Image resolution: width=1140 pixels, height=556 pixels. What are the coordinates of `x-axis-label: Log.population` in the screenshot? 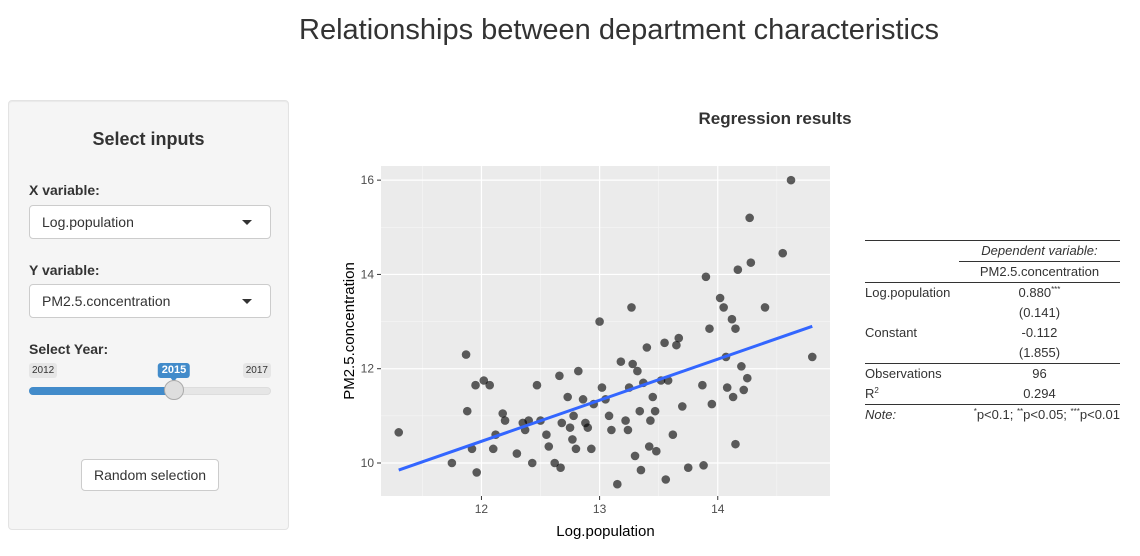 It's located at (605, 531).